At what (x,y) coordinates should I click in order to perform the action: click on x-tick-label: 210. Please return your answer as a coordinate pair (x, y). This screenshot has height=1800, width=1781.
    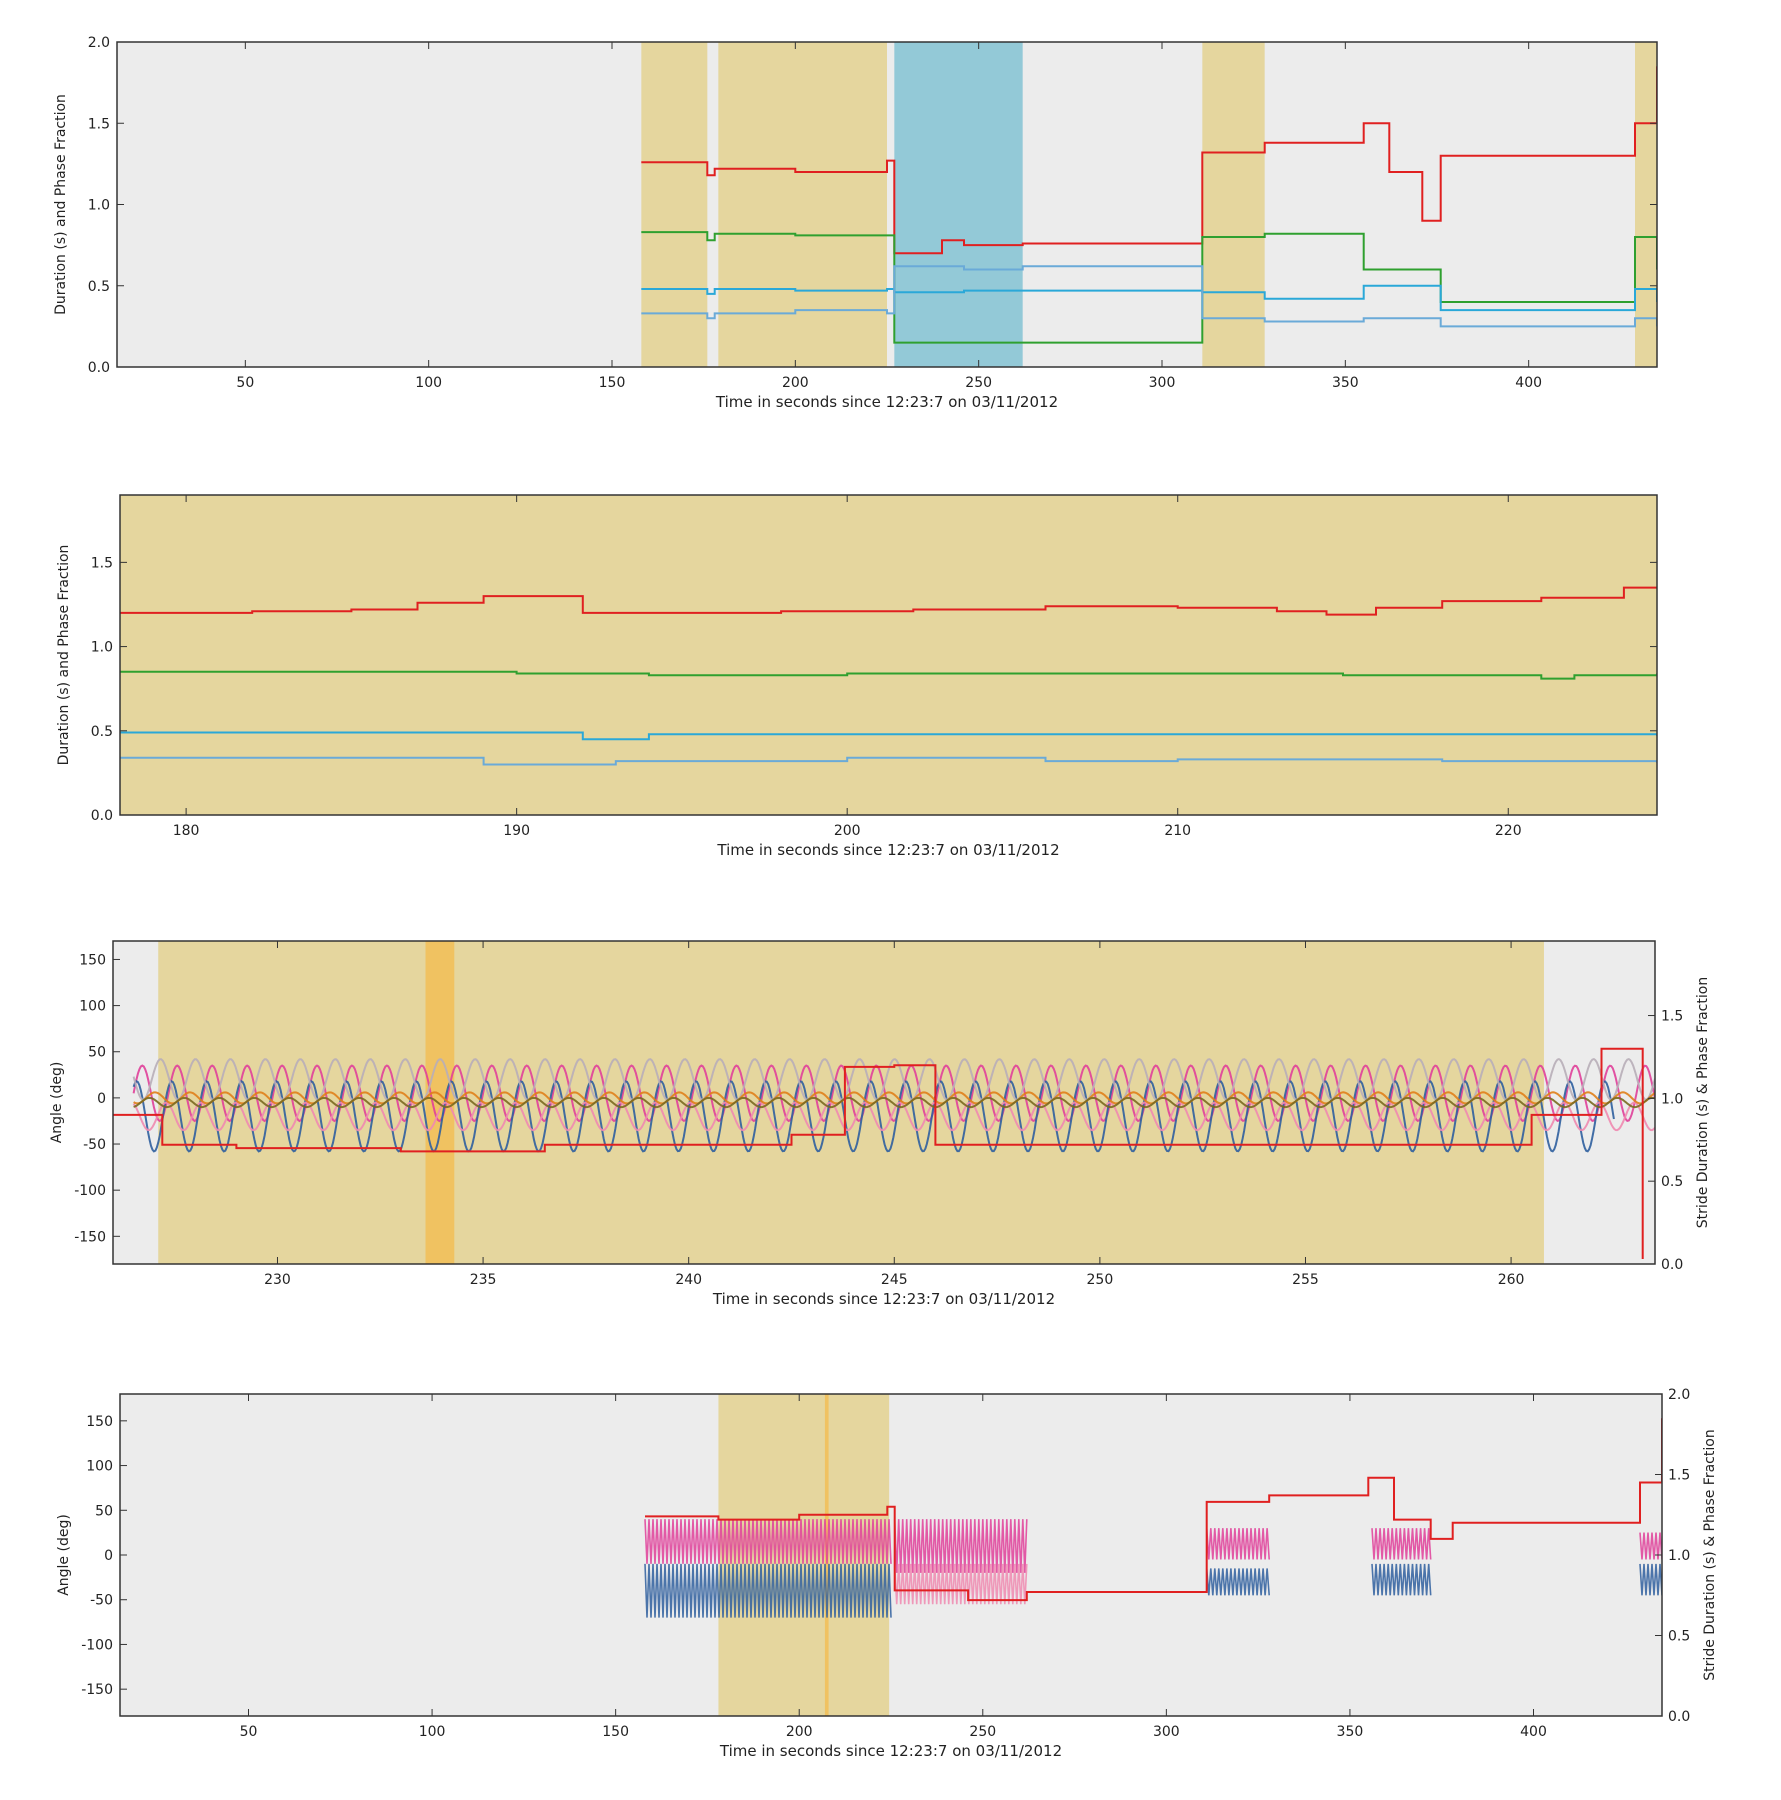
    Looking at the image, I should click on (1177, 831).